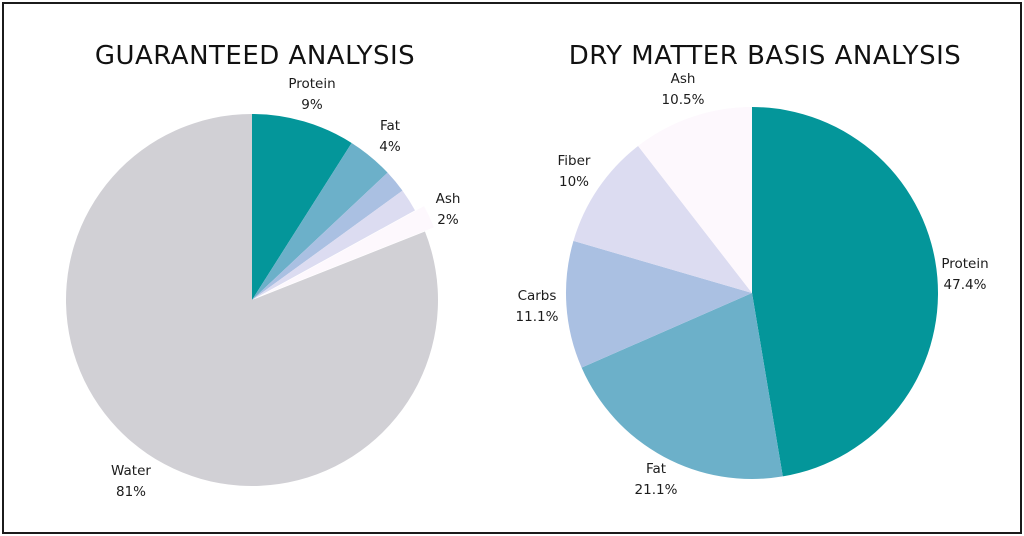  Describe the element at coordinates (537, 317) in the screenshot. I see `slice-percent: 11.1%` at that location.